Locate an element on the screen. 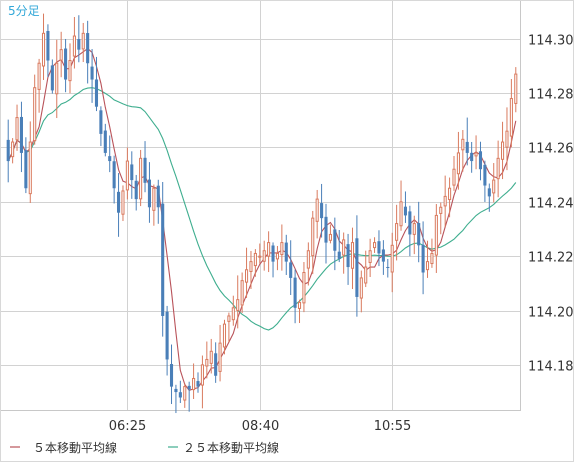 Image resolution: width=574 pixels, height=462 pixels. y-tick-label: 114.26 is located at coordinates (551, 149).